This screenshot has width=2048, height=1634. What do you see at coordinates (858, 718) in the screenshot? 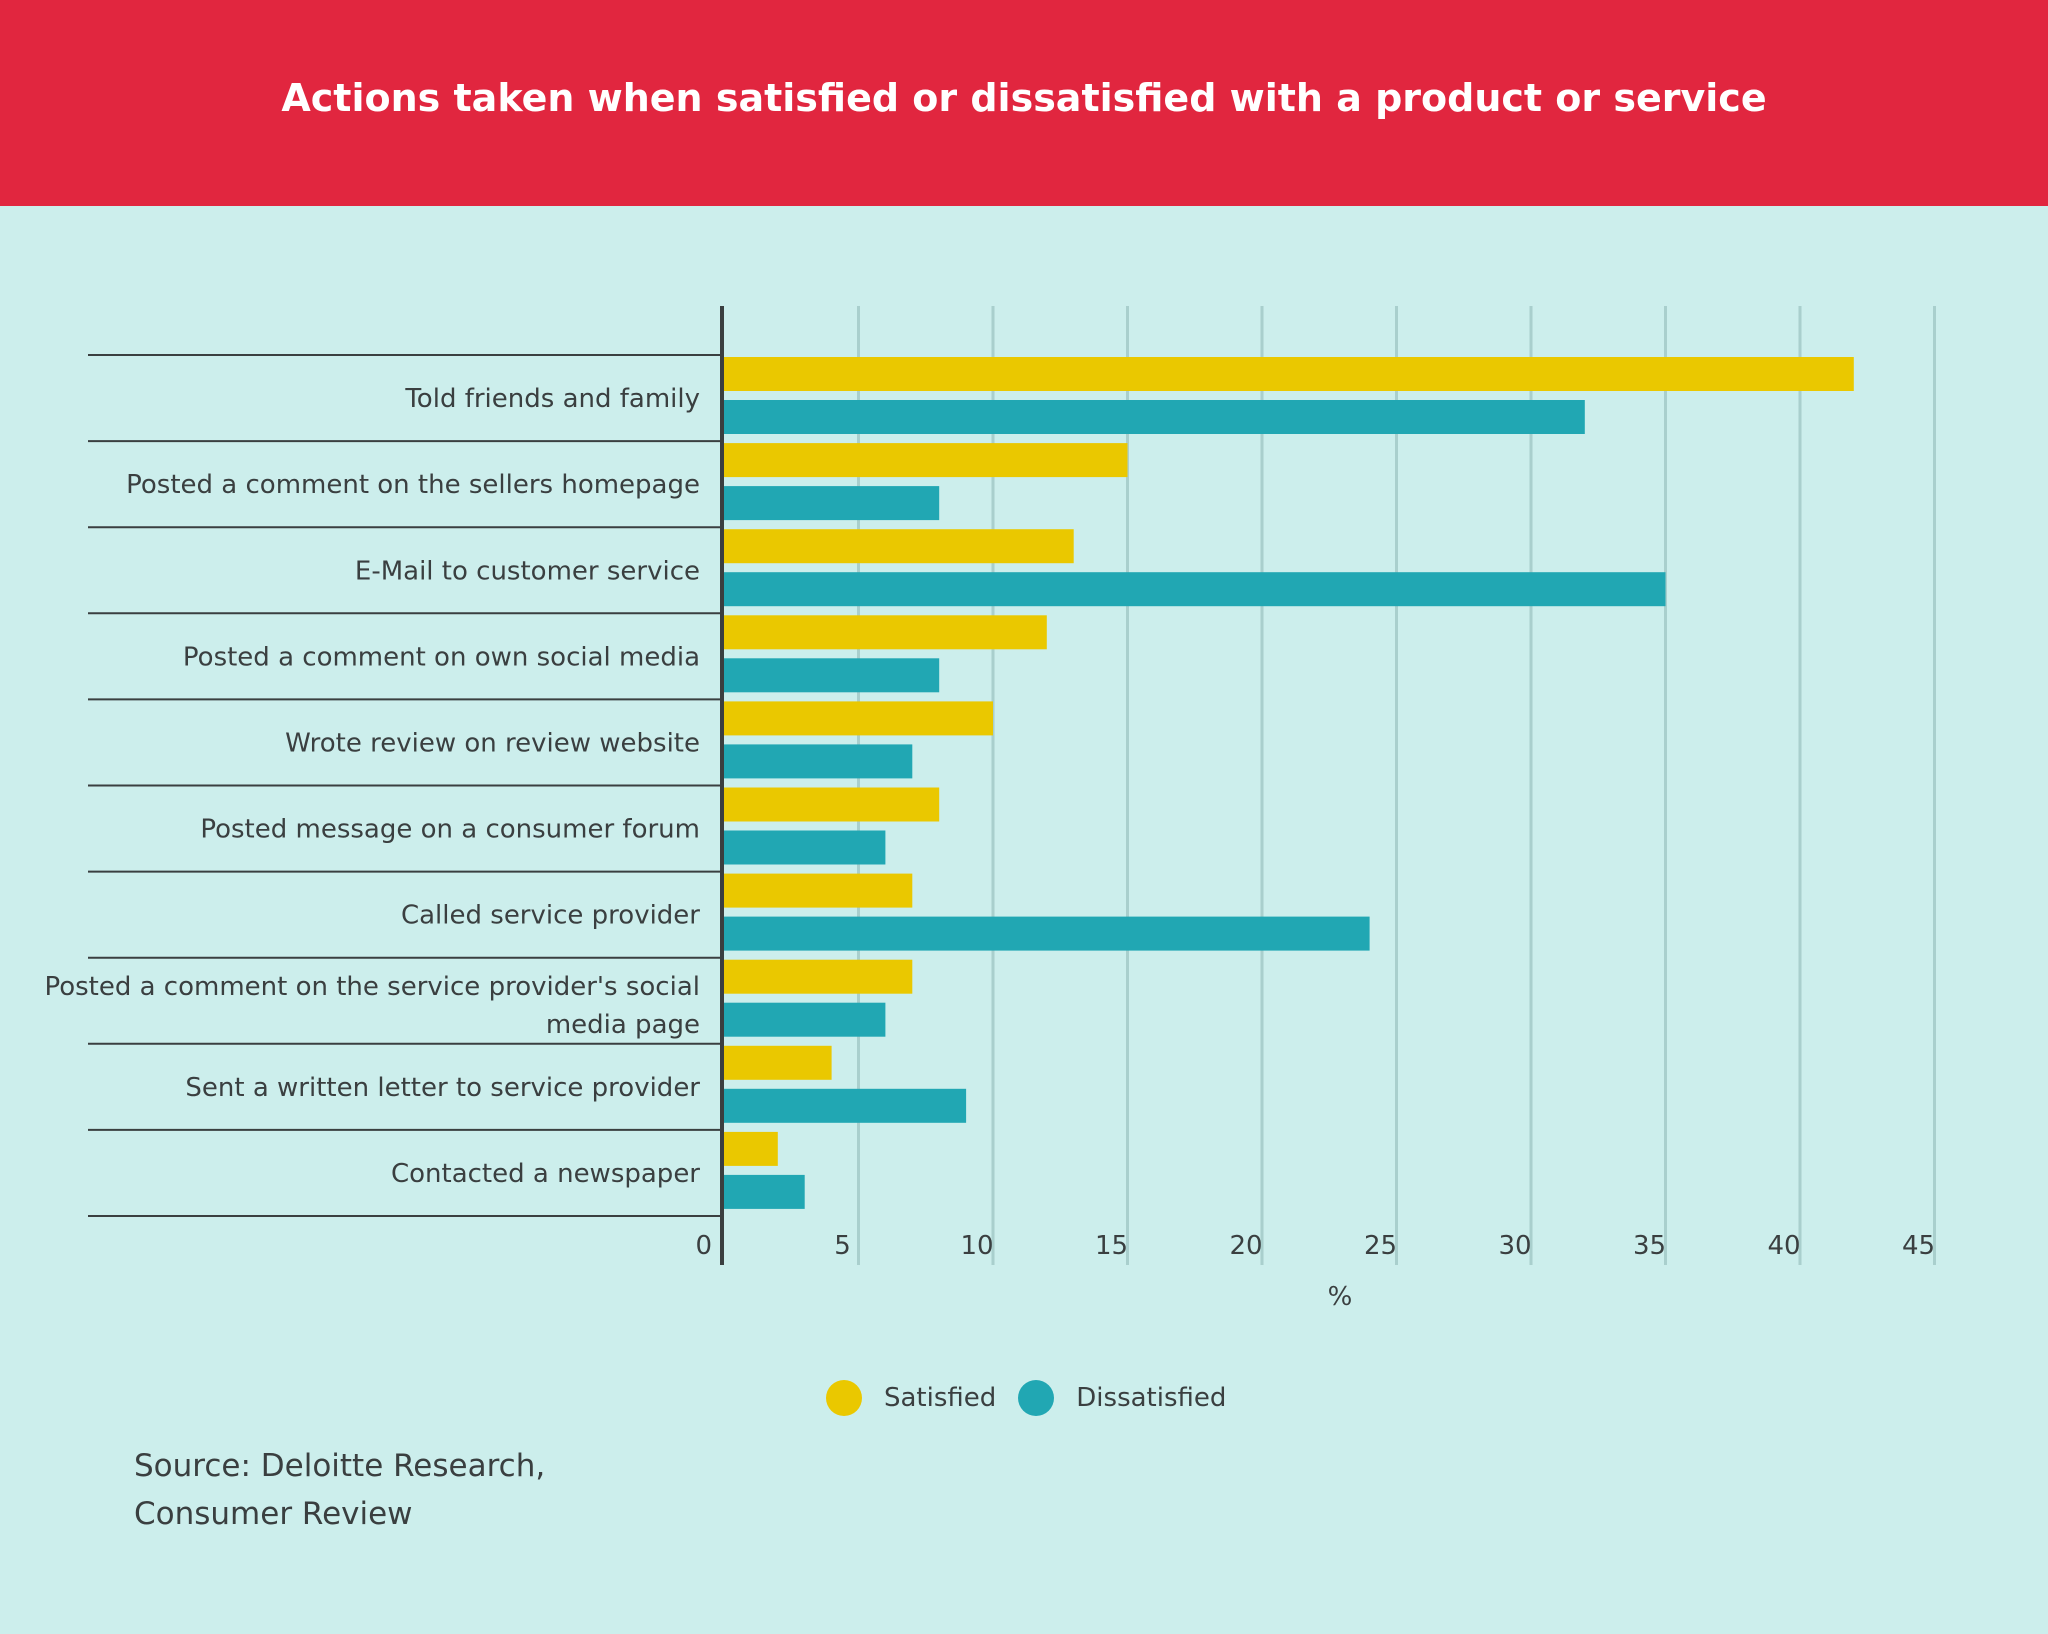
I see `bar-satisfied-wrote-review-on-review-website` at bounding box center [858, 718].